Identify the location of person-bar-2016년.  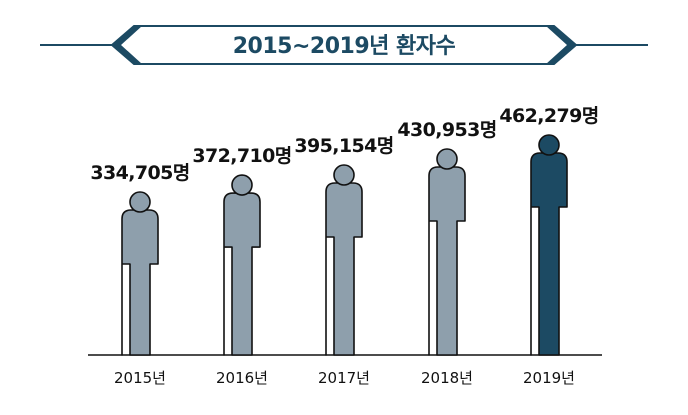
(242, 265).